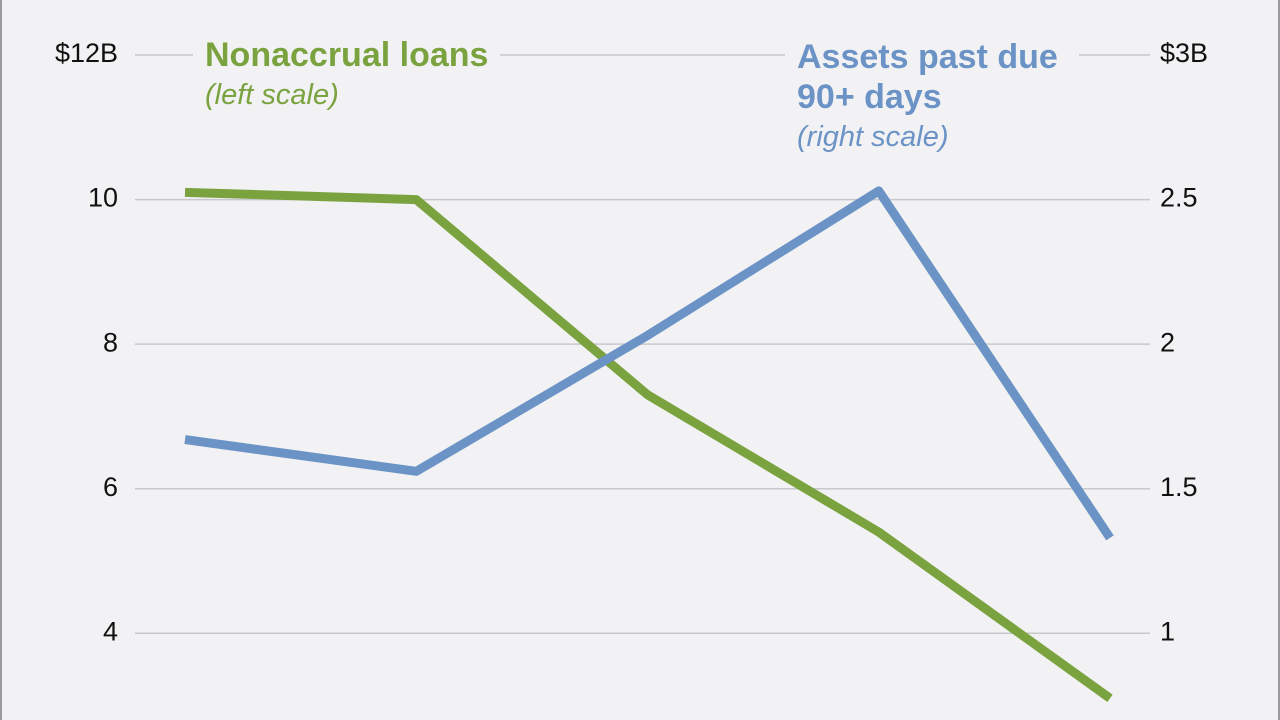  What do you see at coordinates (272, 95) in the screenshot?
I see `legend-note: (left scale)` at bounding box center [272, 95].